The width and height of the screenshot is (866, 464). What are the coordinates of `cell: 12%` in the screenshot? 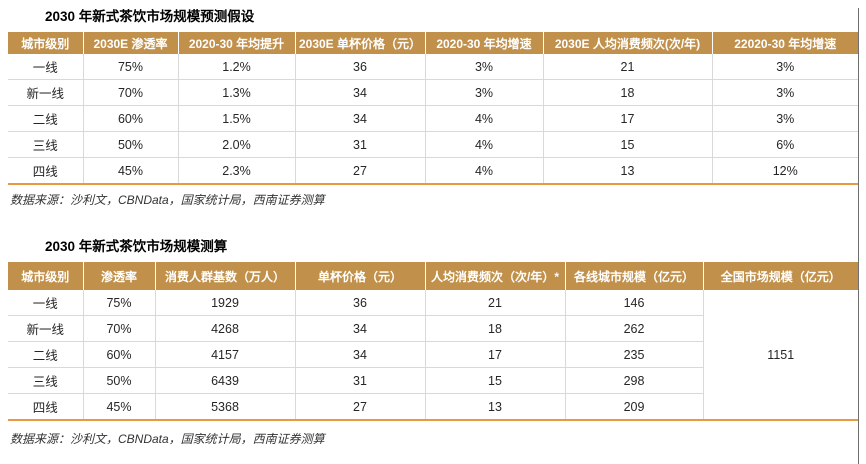 It's located at (784, 170).